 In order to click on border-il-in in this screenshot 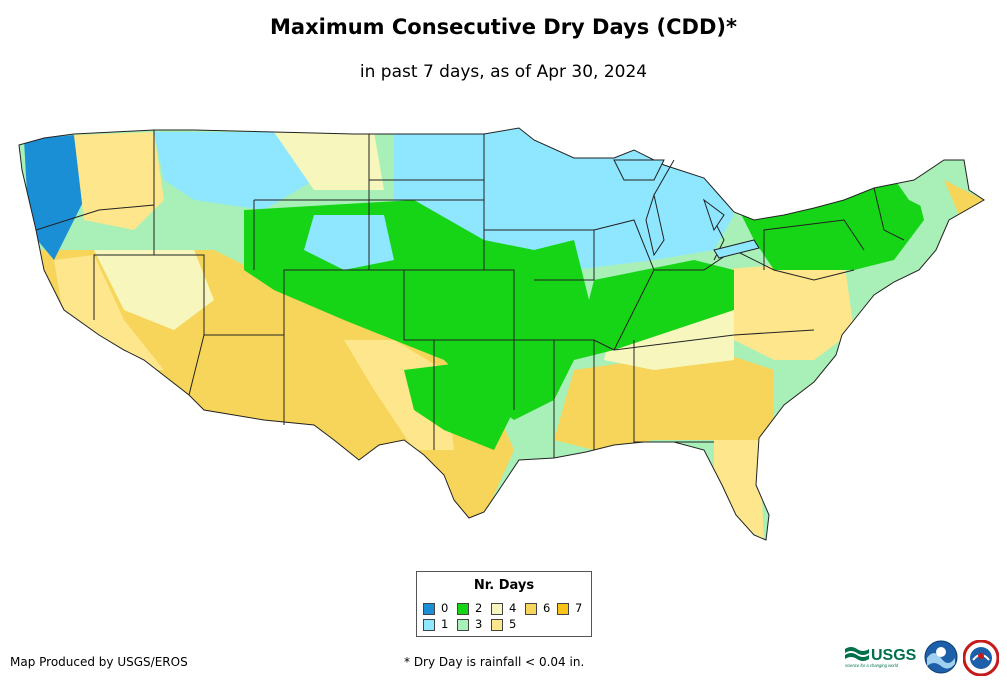, I will do `click(624, 285)`.